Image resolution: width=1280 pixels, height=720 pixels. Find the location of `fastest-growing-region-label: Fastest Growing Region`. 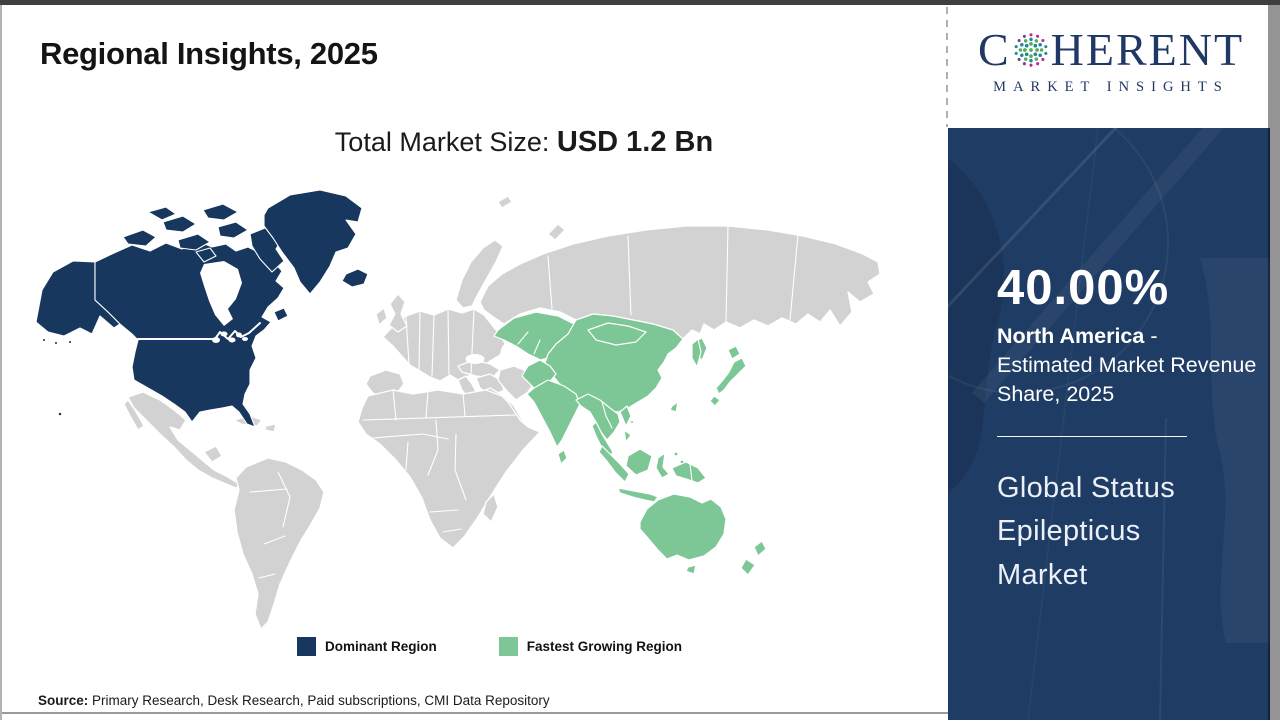

fastest-growing-region-label: Fastest Growing Region is located at coordinates (604, 646).